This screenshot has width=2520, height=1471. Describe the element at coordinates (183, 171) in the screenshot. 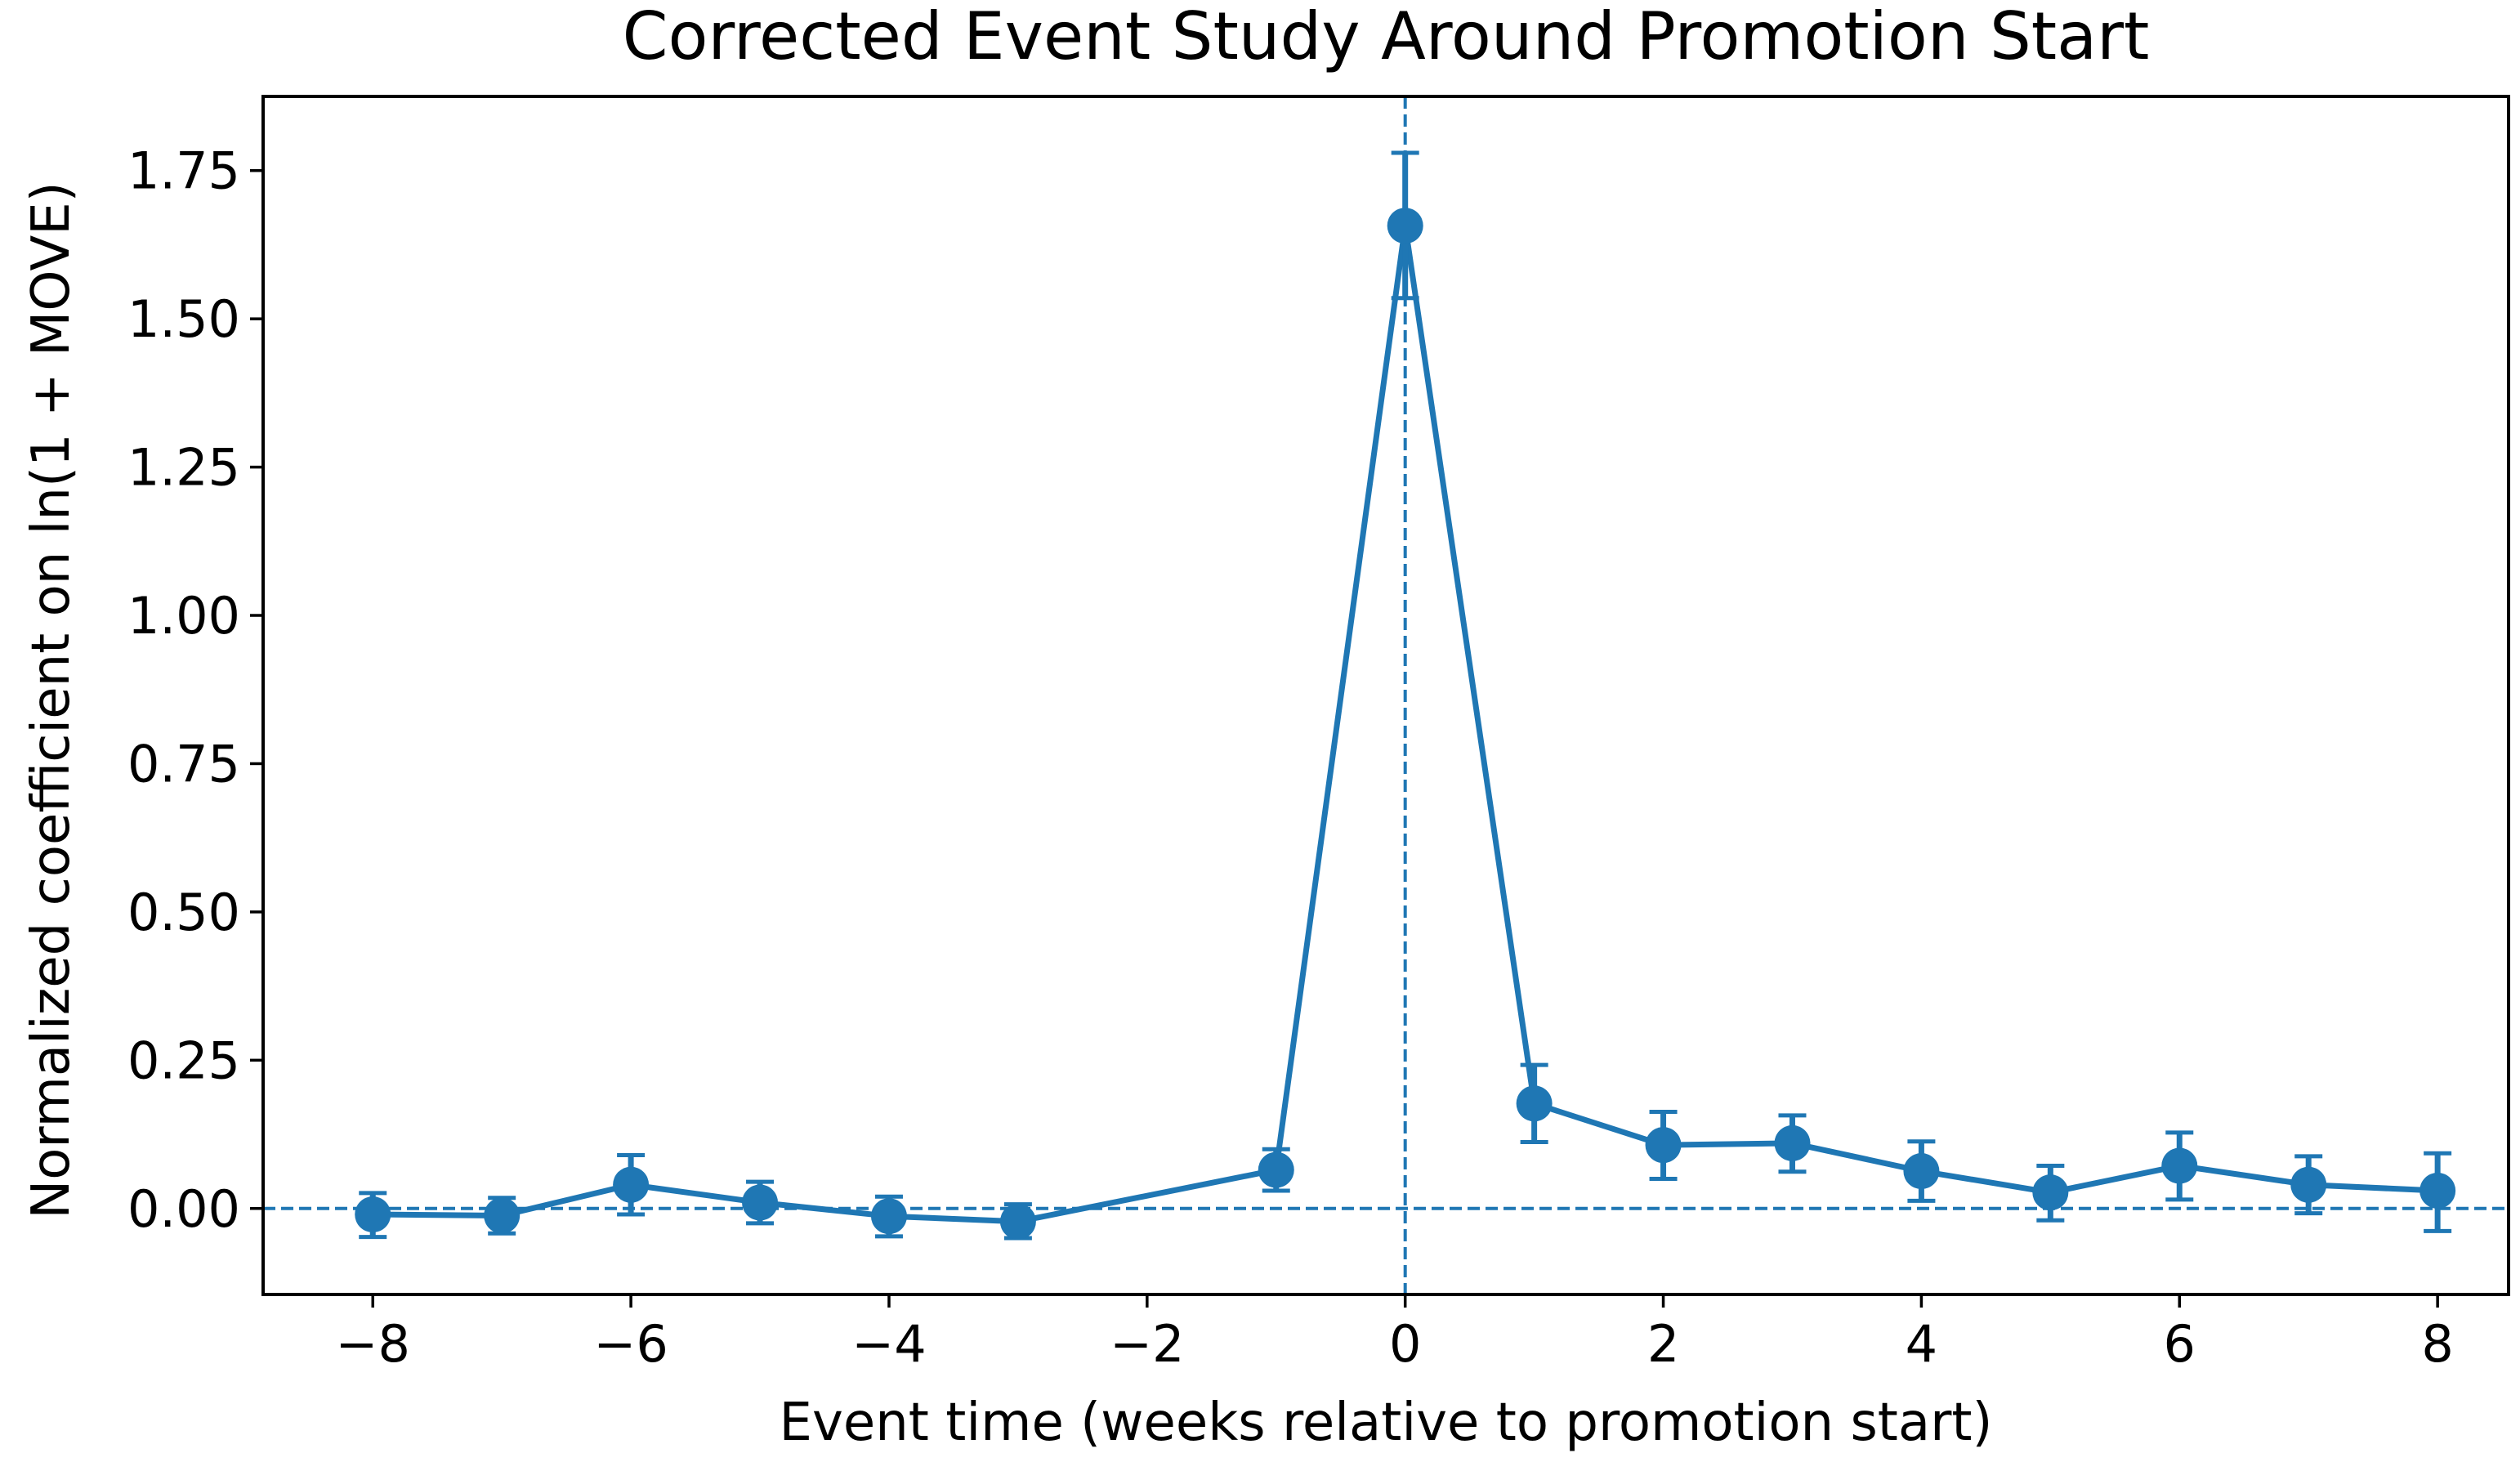

I see `y-tick-label: 1.75` at that location.